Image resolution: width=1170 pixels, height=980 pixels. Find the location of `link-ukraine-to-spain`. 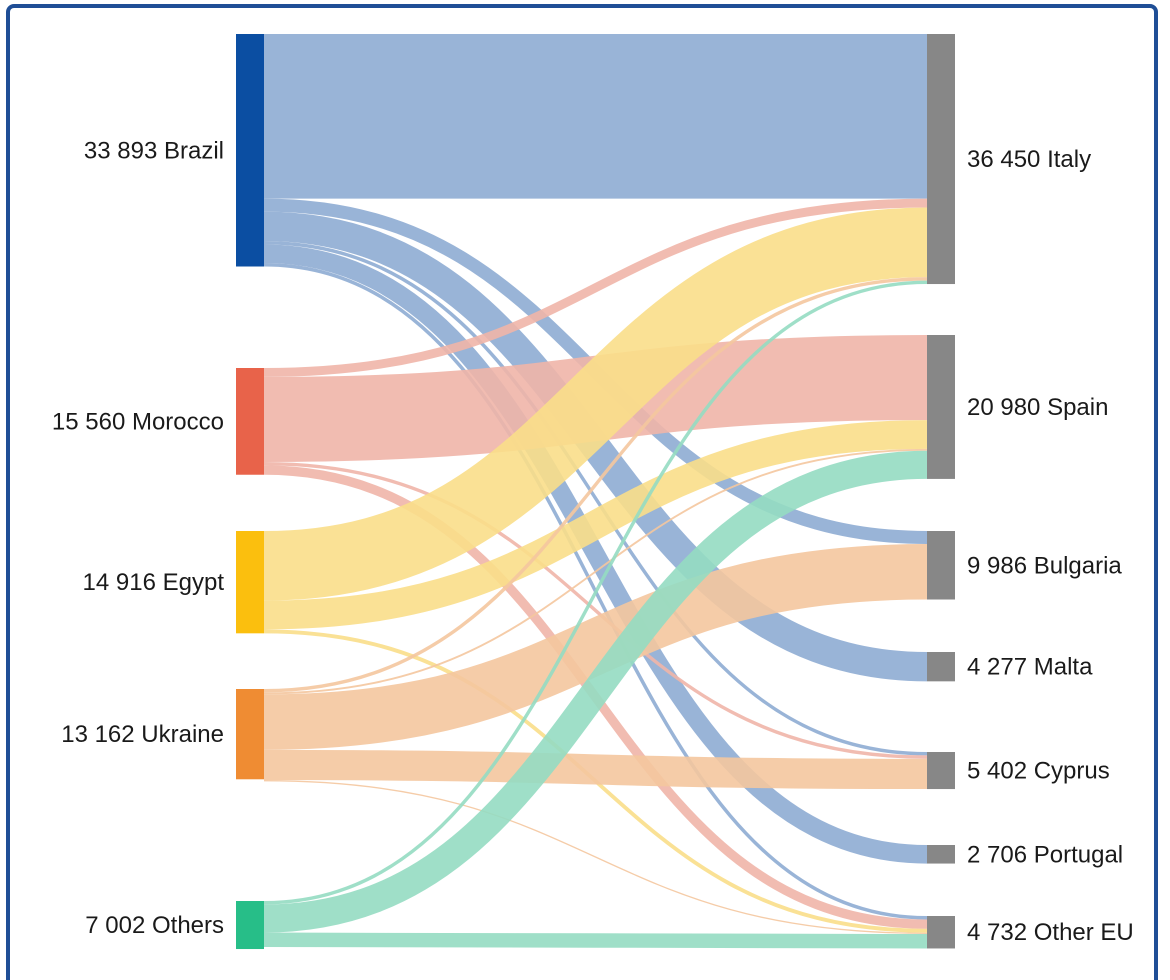

link-ukraine-to-spain is located at coordinates (595, 571).